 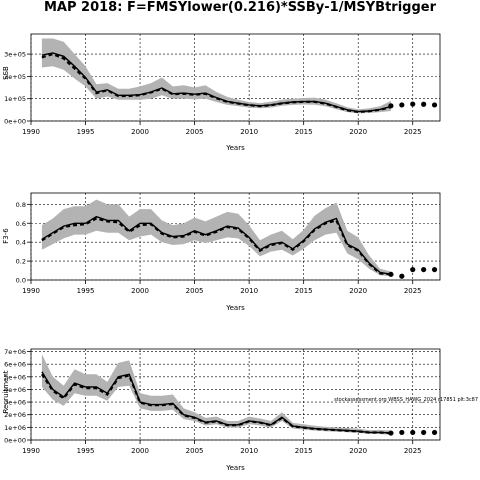 What do you see at coordinates (21, 262) in the screenshot?
I see `y-tick-label: 0.2` at bounding box center [21, 262].